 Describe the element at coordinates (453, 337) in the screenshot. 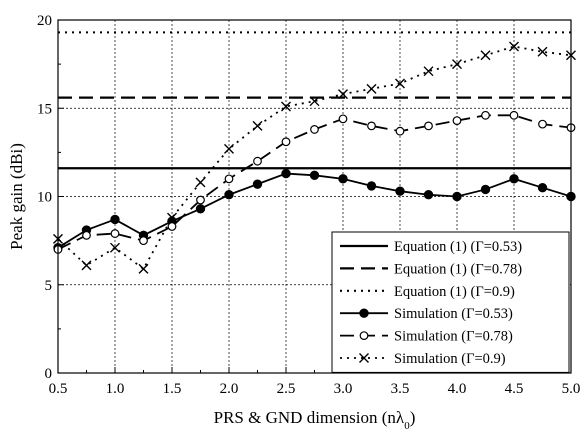

I see `legend-label-4: Simulation (Γ=0.78)` at that location.